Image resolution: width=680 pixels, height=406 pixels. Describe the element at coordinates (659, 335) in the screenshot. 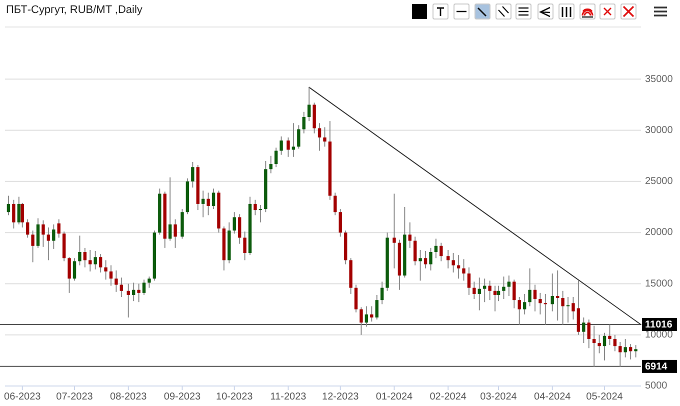

I see `y-tick-label: 10000` at that location.